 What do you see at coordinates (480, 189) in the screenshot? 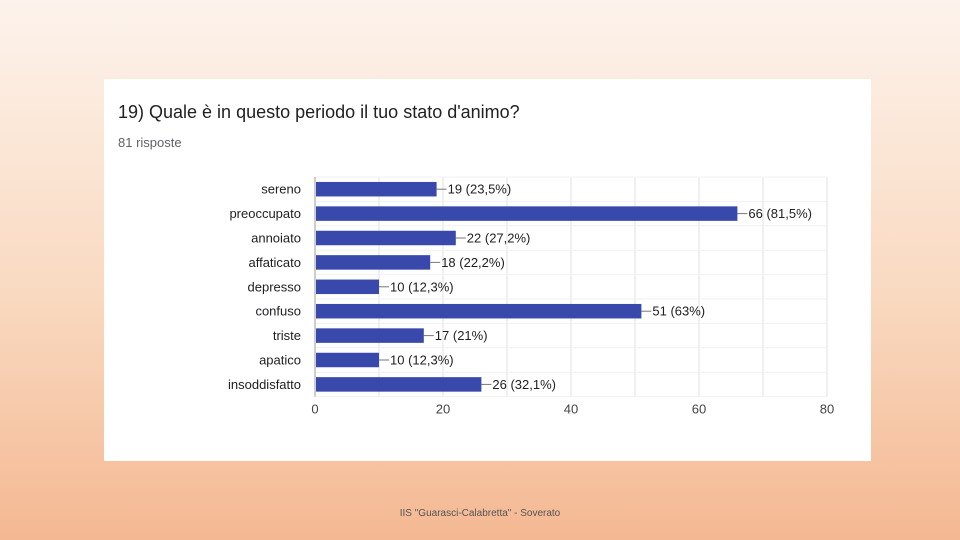
I see `data-label: 19 (23,5%)` at bounding box center [480, 189].